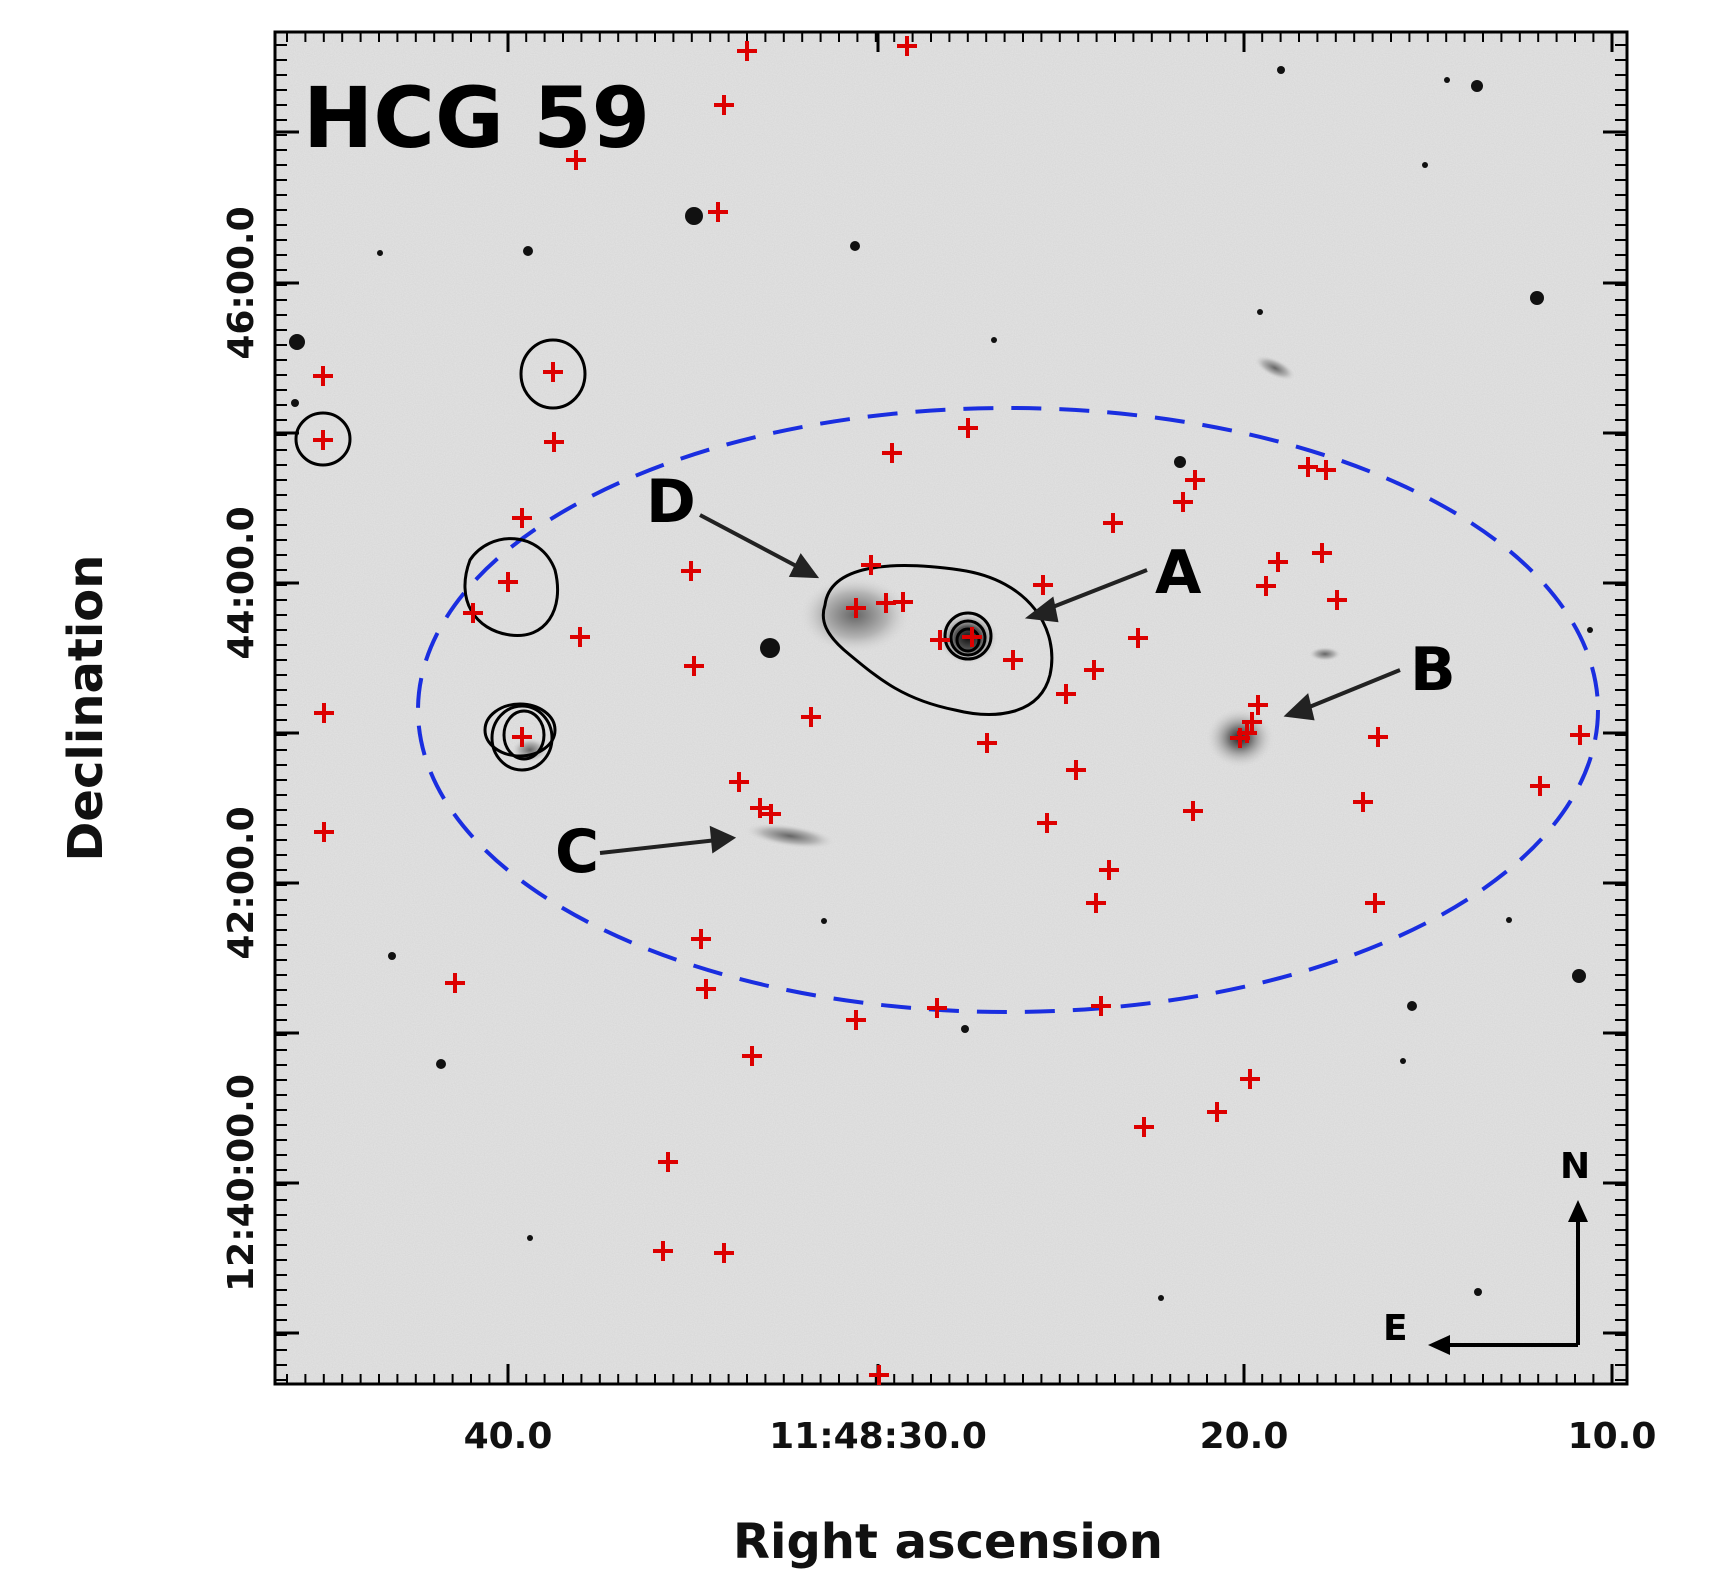 The height and width of the screenshot is (1581, 1729). Describe the element at coordinates (508, 1436) in the screenshot. I see `x-tick-label: 40.0` at that location.